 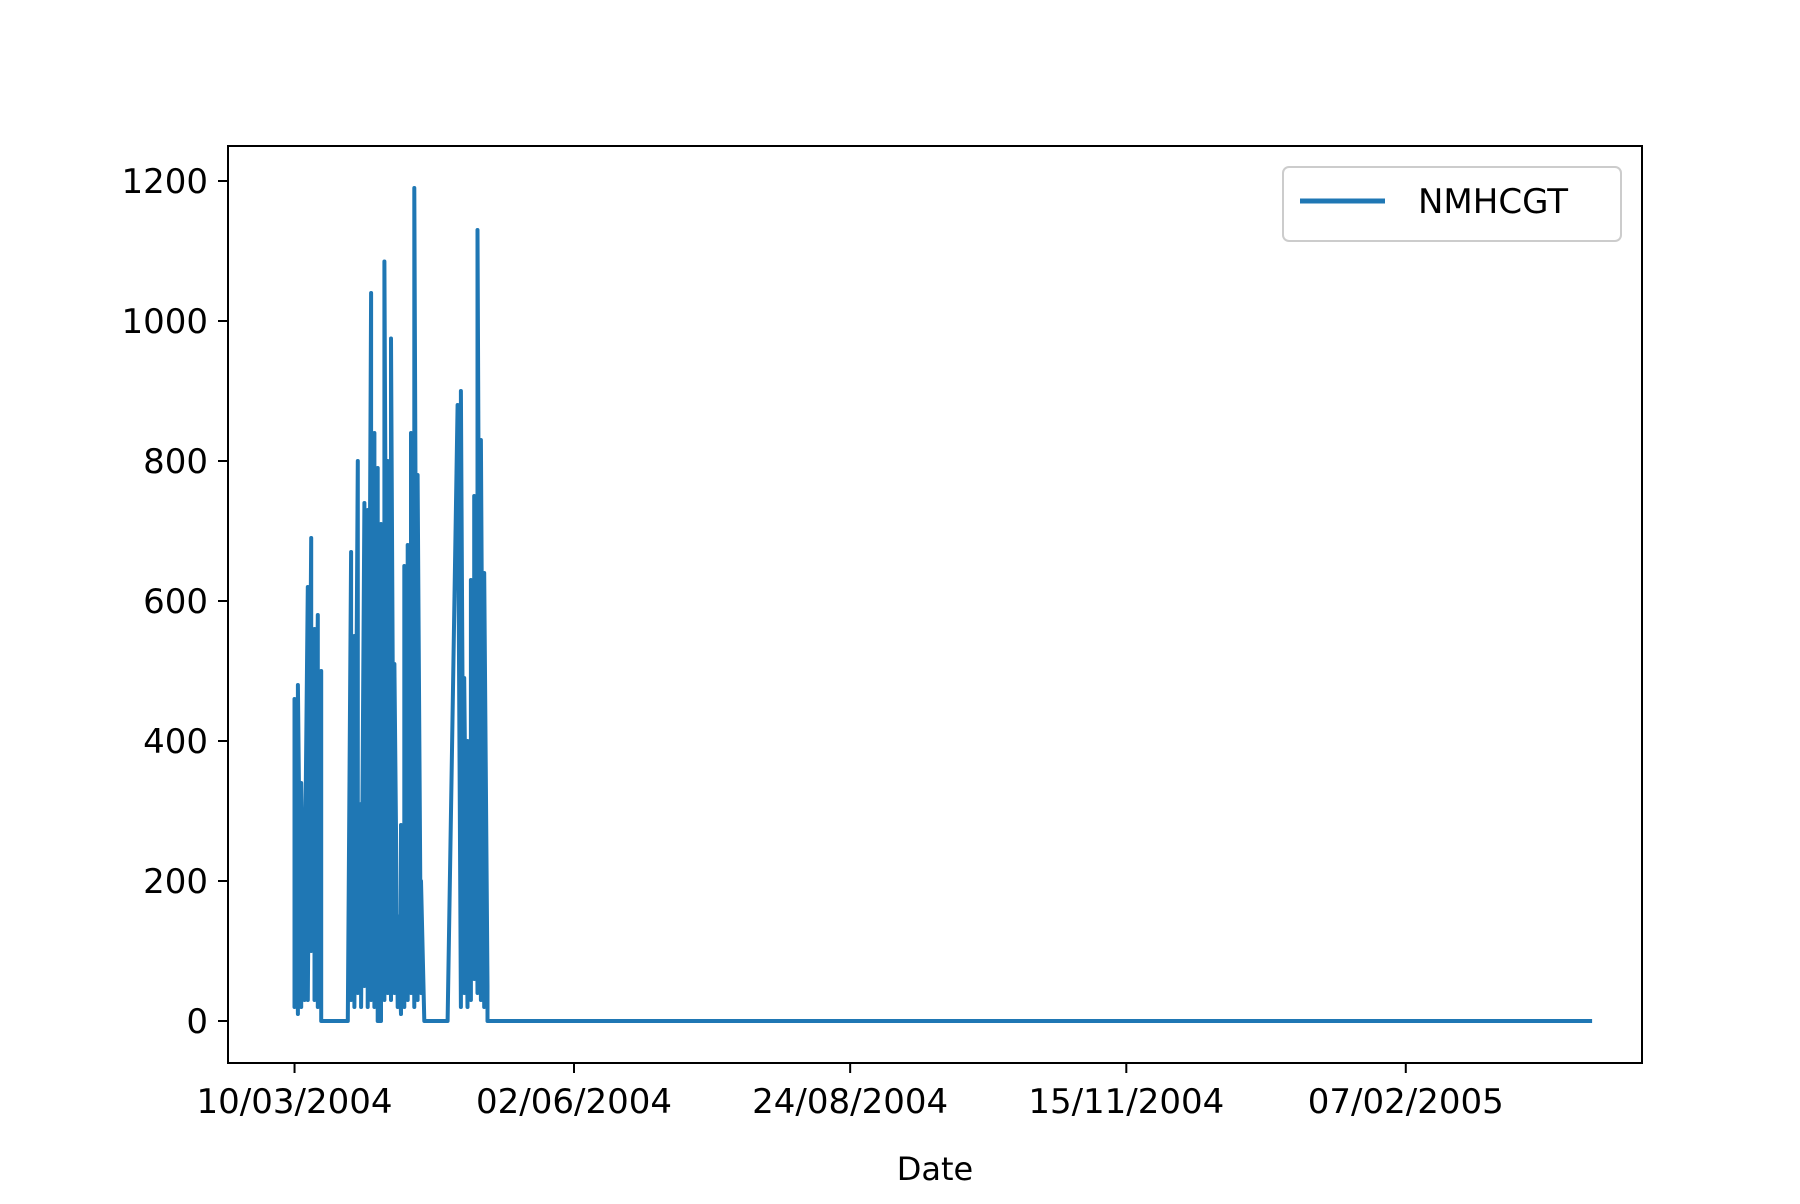 What do you see at coordinates (1406, 1102) in the screenshot?
I see `x-tick-label: 07/02/2005` at bounding box center [1406, 1102].